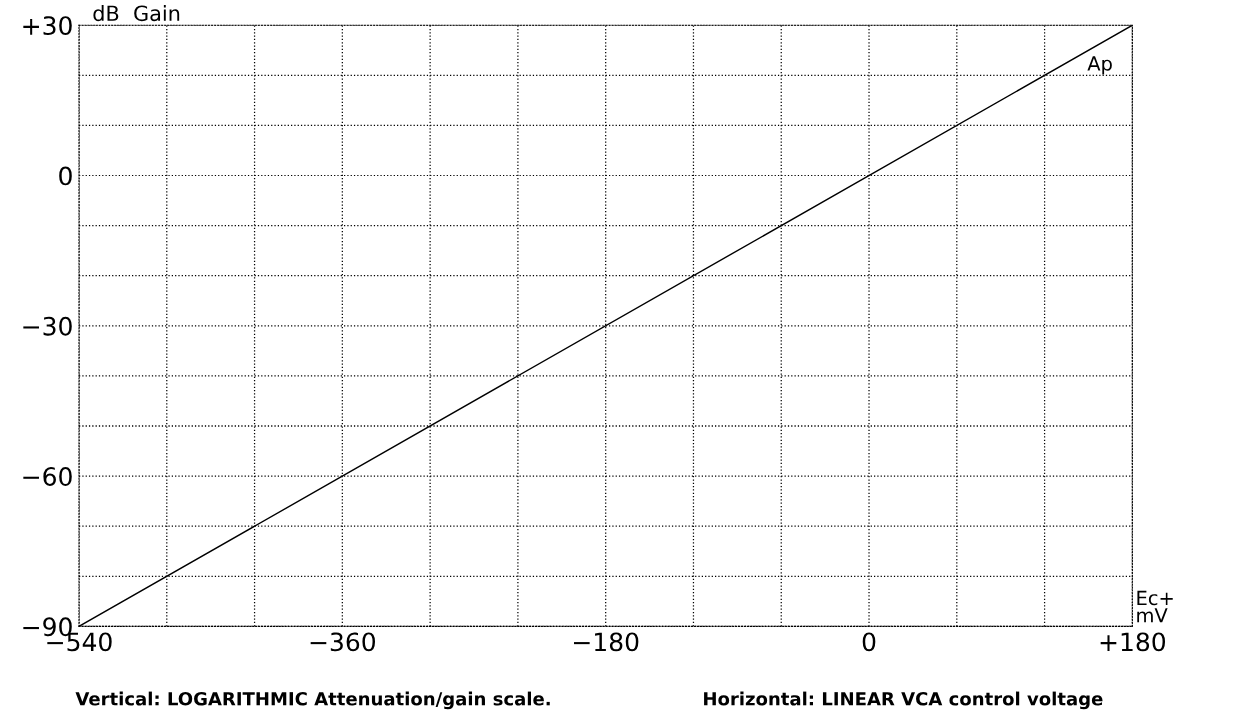 This screenshot has height=720, width=1254. What do you see at coordinates (136, 13) in the screenshot?
I see `y-axis-title: dB Gain` at bounding box center [136, 13].